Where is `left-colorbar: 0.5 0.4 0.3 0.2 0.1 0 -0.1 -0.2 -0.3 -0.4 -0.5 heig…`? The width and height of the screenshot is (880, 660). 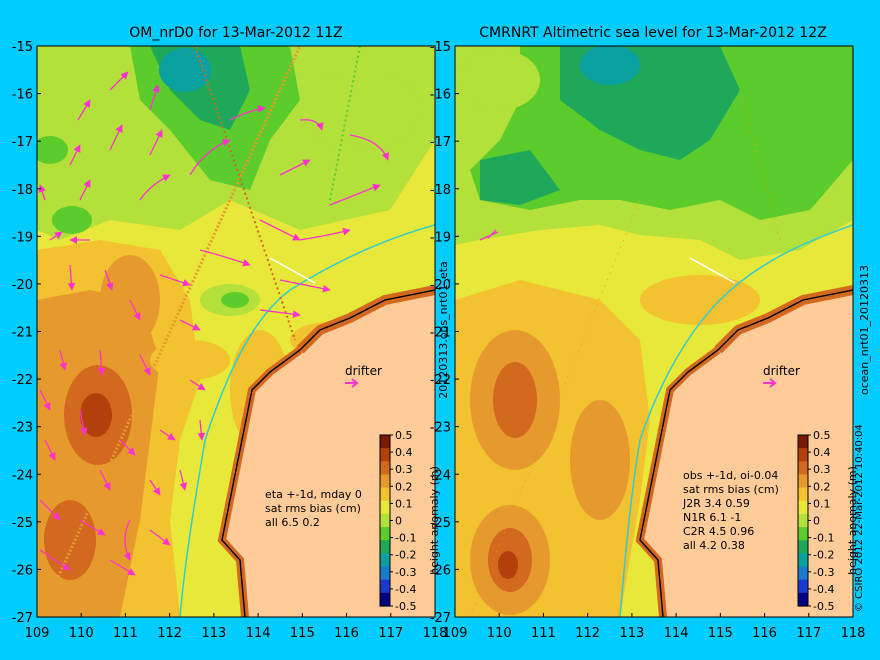 left-colorbar: 0.5 0.4 0.3 0.2 0.1 0 -0.1 -0.2 -0.3 -0.4 -0.5 heig… is located at coordinates (410, 521).